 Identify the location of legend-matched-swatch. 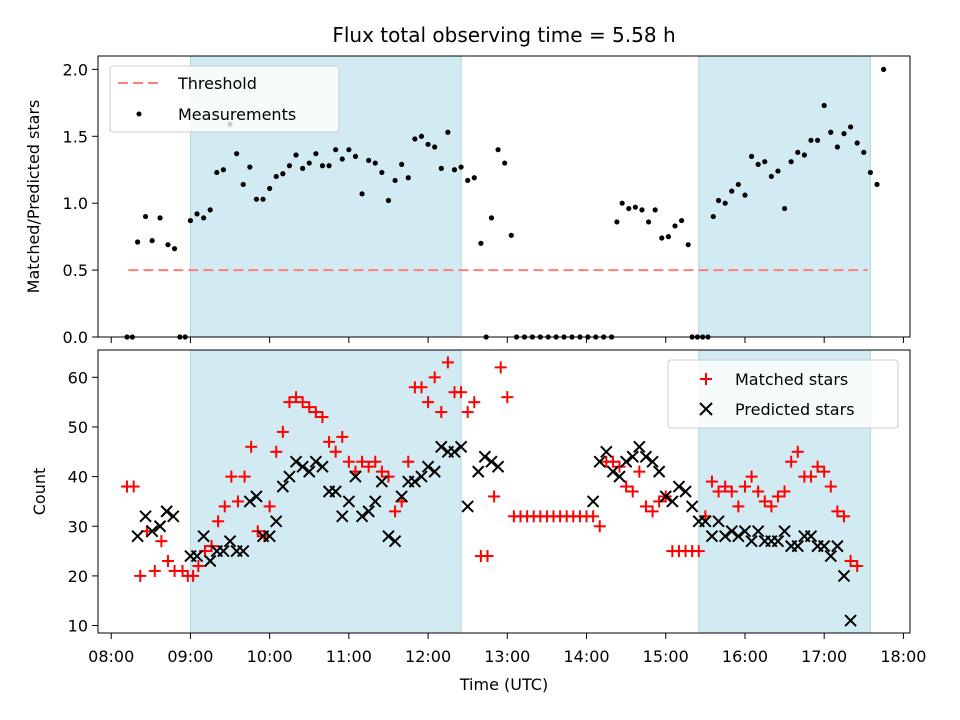
(706, 379).